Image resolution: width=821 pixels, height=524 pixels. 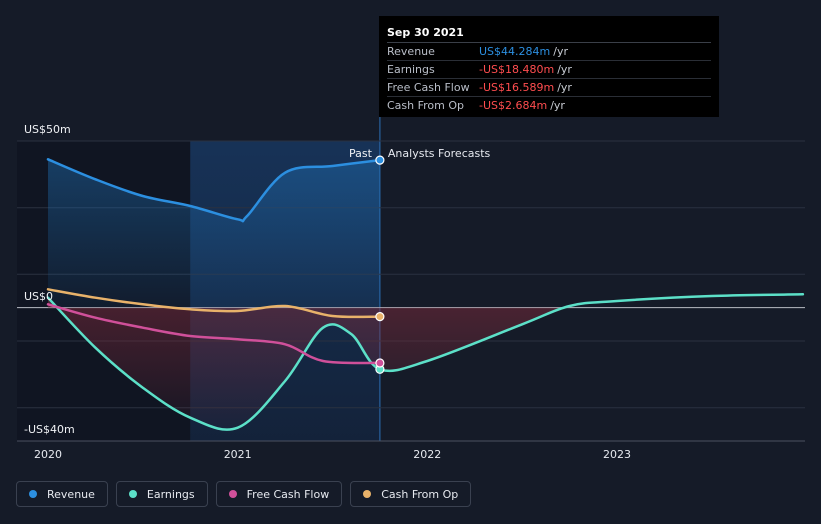 What do you see at coordinates (380, 317) in the screenshot?
I see `cash-from-op-marker` at bounding box center [380, 317].